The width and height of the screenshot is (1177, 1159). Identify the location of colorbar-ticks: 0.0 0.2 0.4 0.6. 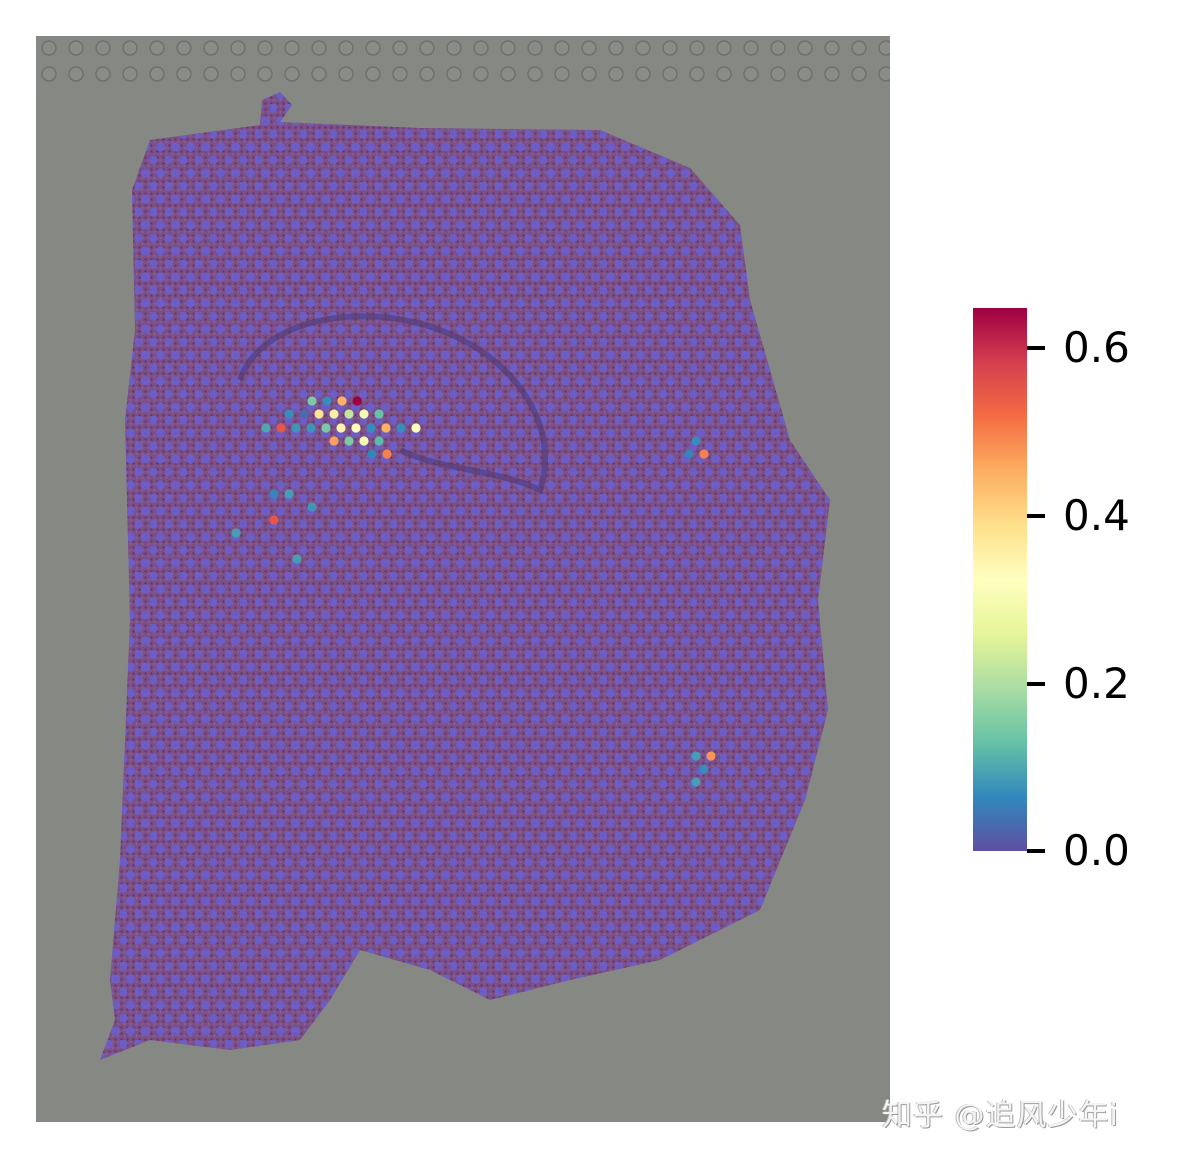
(1102, 591).